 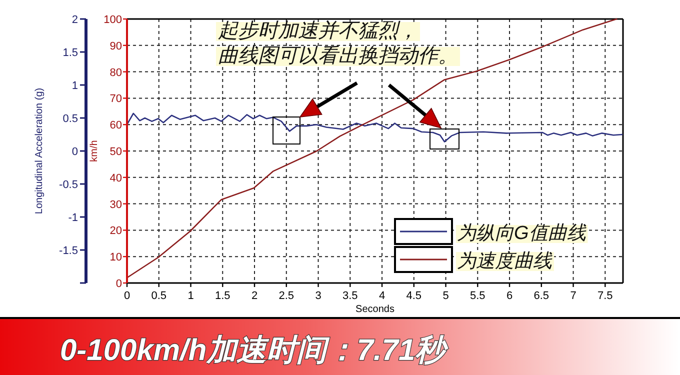 I want to click on line-series, so click(x=375, y=127).